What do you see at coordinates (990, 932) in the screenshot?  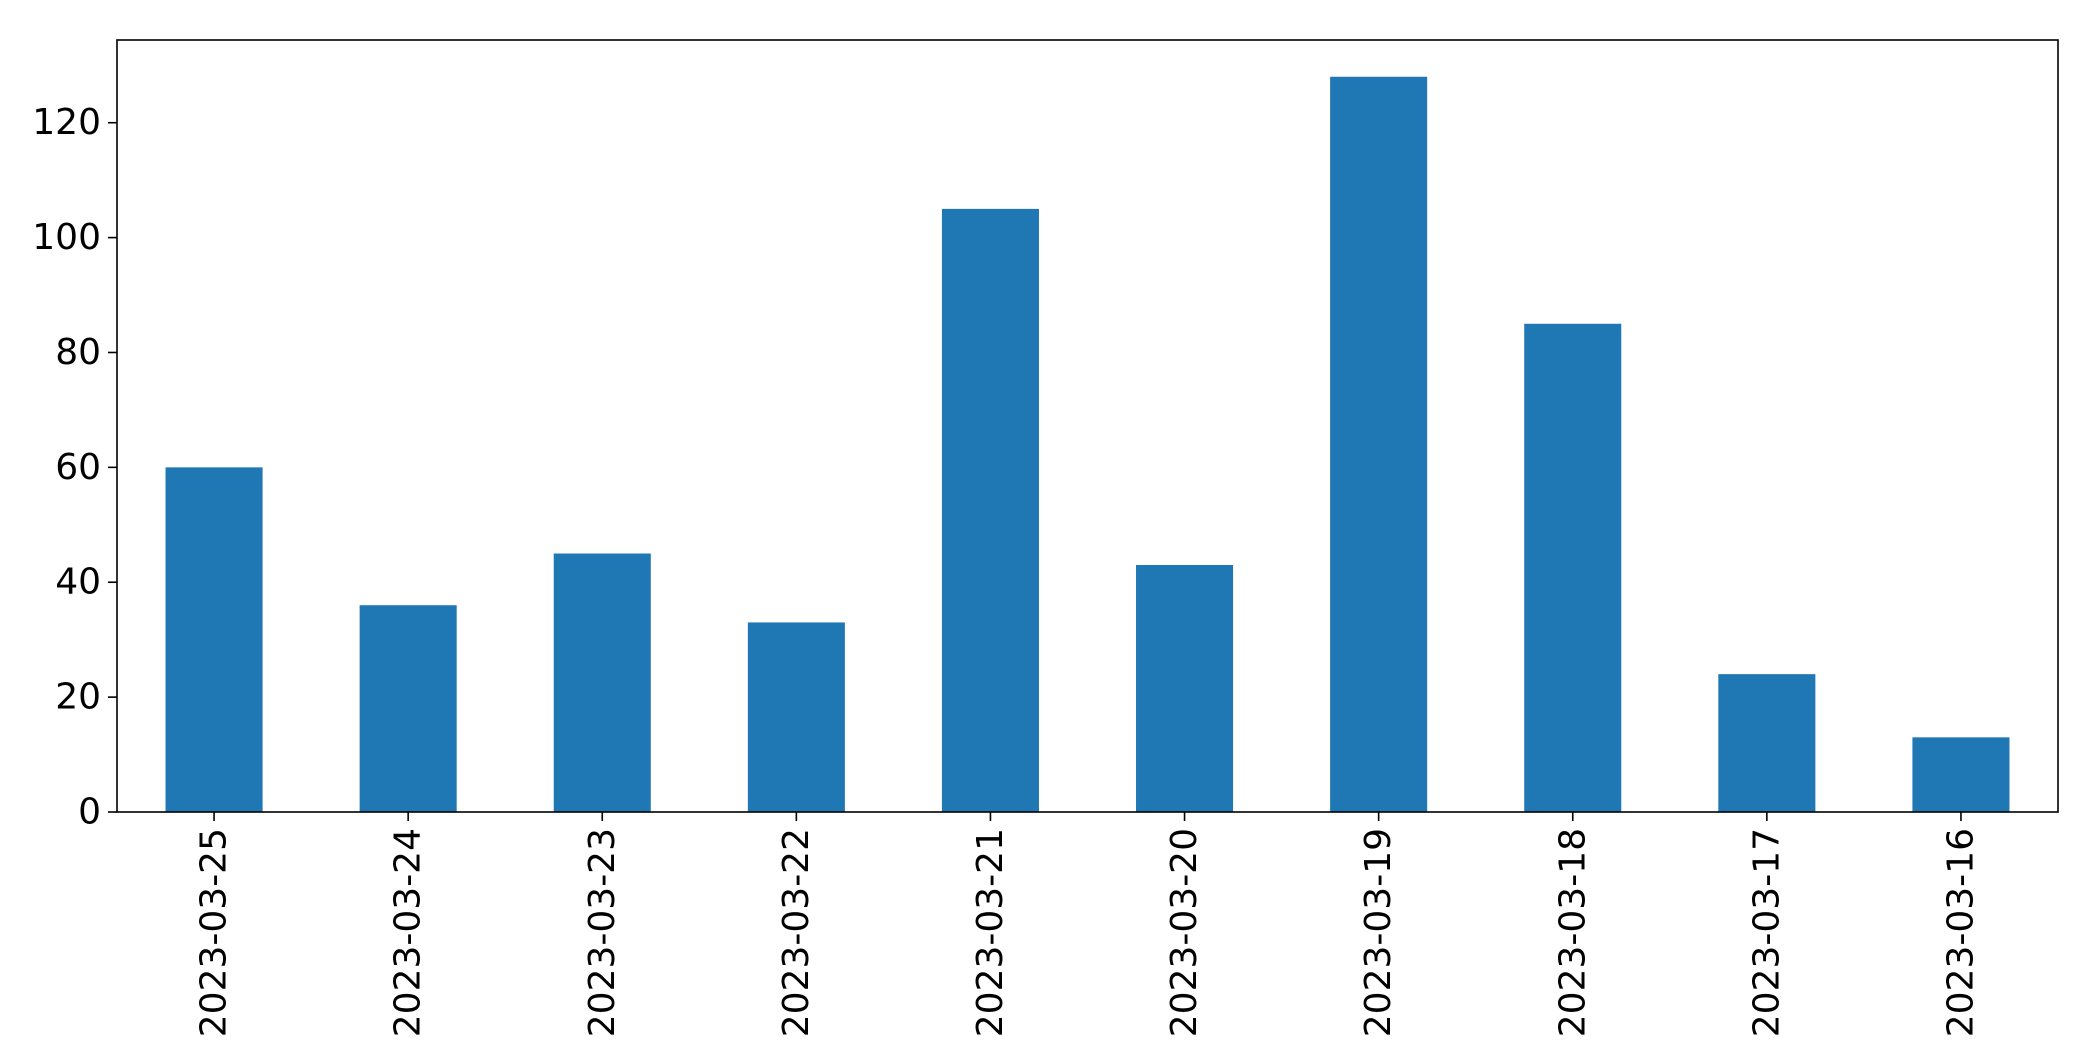 I see `x-tick-label: 2023-03-21` at bounding box center [990, 932].